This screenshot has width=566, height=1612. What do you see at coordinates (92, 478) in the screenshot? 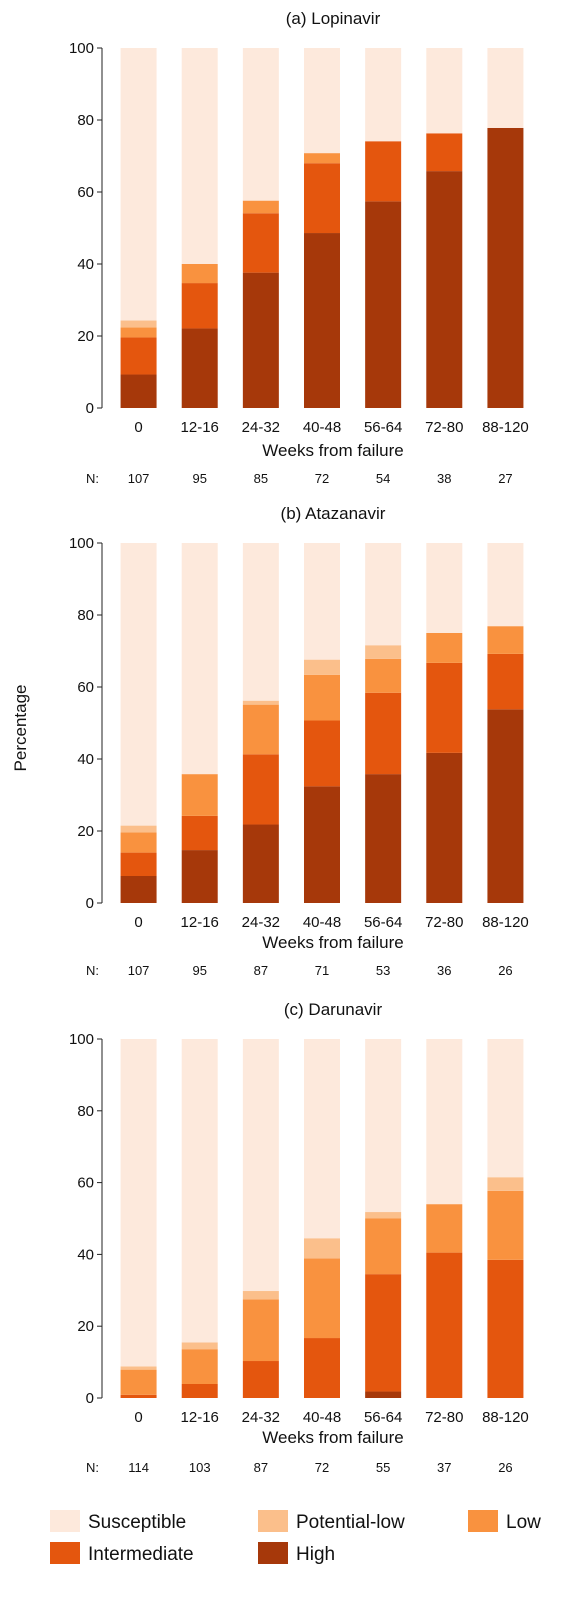
I see `n-row-label: N:` at bounding box center [92, 478].